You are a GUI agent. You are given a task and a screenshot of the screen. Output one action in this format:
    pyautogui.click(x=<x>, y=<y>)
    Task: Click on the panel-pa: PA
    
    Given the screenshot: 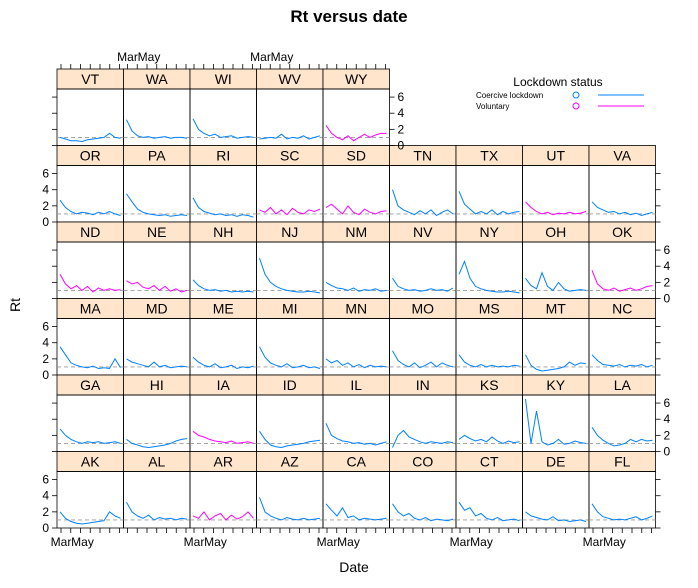 What is the action you would take?
    pyautogui.click(x=157, y=184)
    